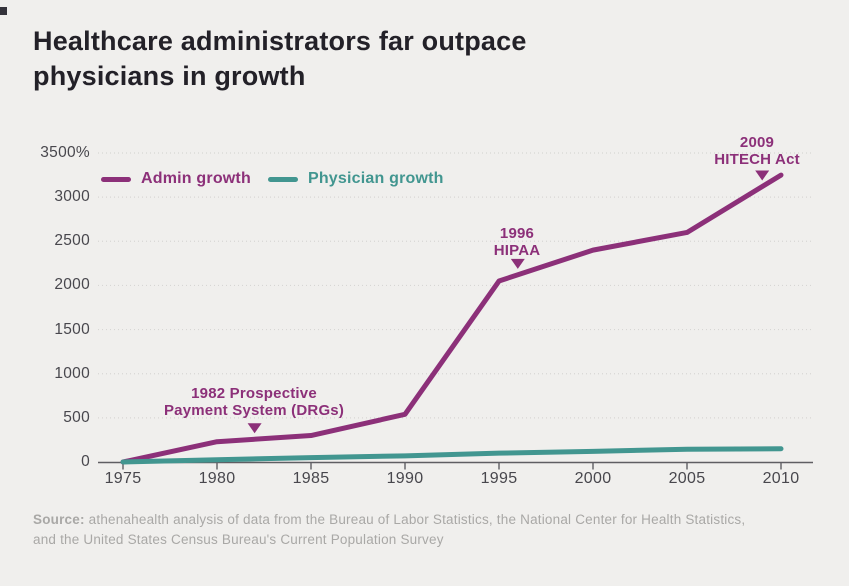  Describe the element at coordinates (169, 76) in the screenshot. I see `title-line-2: physicians in growth` at that location.